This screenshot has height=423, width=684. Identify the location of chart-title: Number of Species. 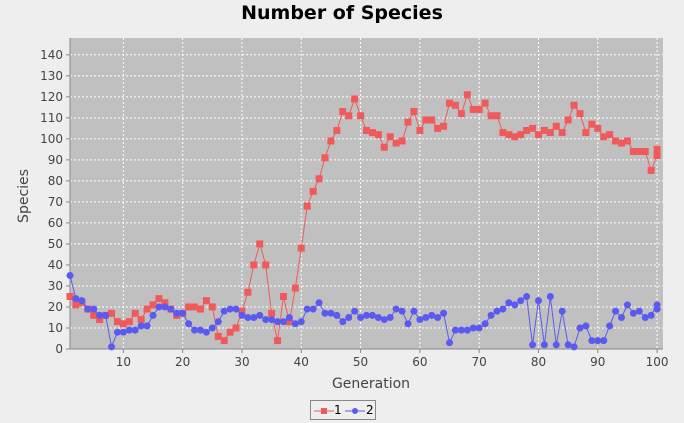
(342, 13).